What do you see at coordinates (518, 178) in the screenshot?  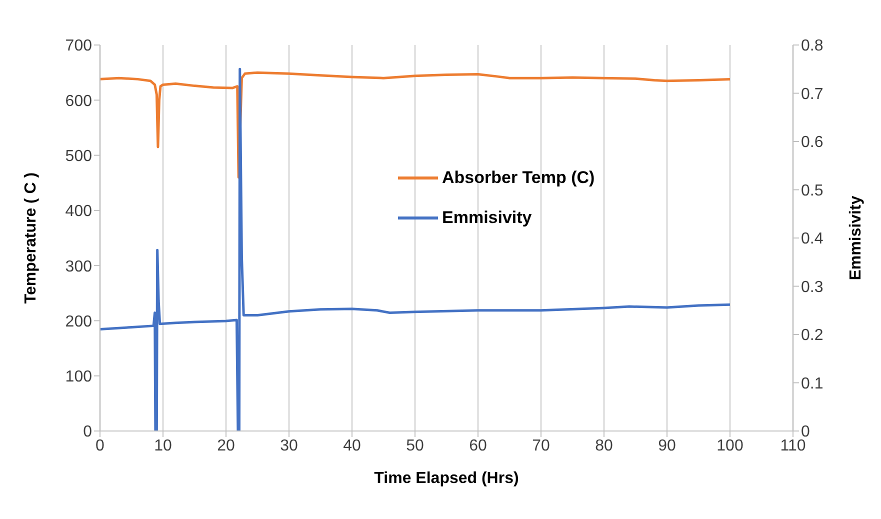 I see `legend-label: Absorber Temp (C)` at bounding box center [518, 178].